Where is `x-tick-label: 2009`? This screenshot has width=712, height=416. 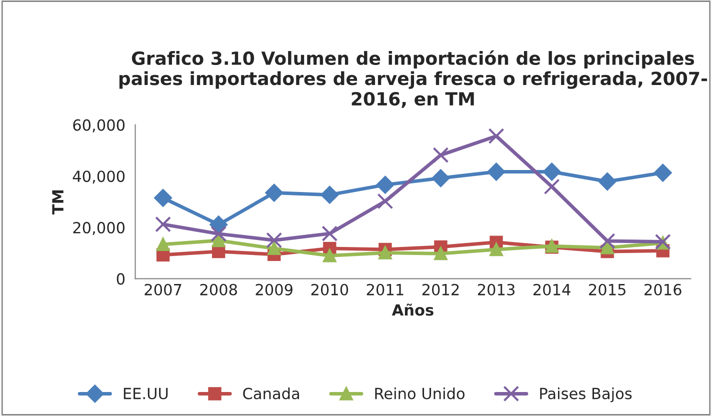 x-tick-label: 2009 is located at coordinates (274, 290).